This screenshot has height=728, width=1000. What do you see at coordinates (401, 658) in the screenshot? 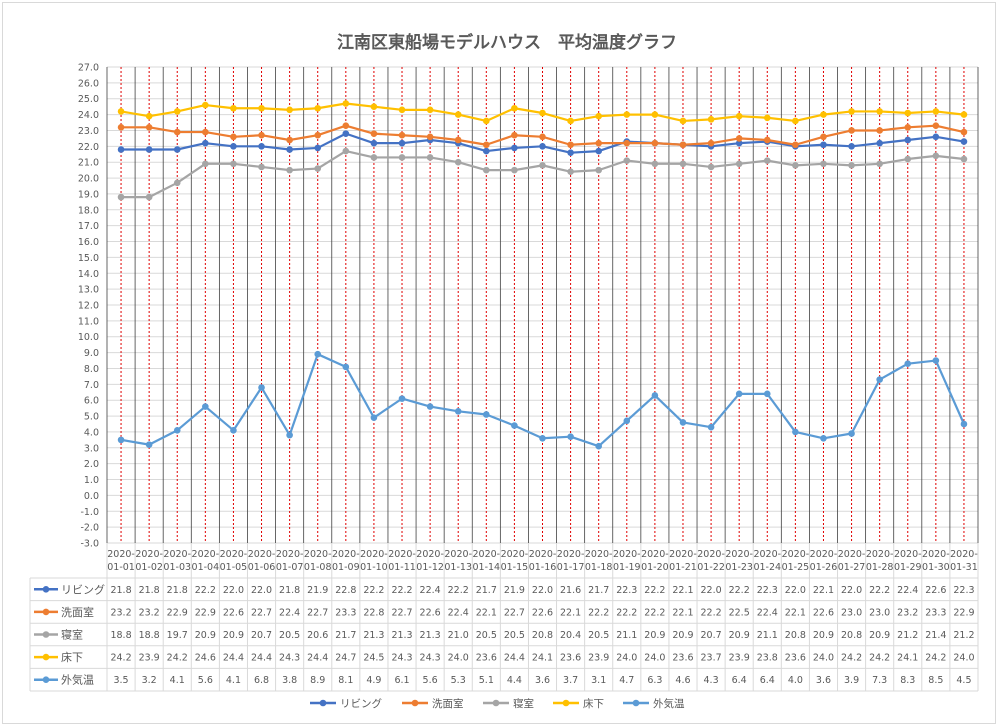
I see `table-cell: 24.3` at bounding box center [401, 658].